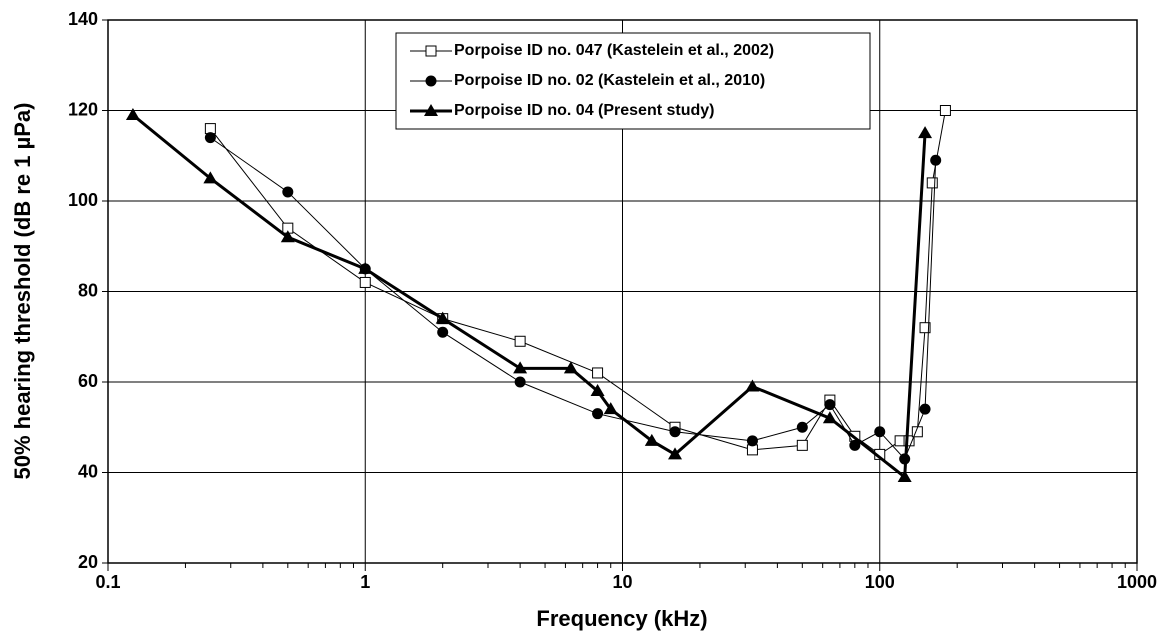  What do you see at coordinates (83, 200) in the screenshot?
I see `y-tick-label: 100` at bounding box center [83, 200].